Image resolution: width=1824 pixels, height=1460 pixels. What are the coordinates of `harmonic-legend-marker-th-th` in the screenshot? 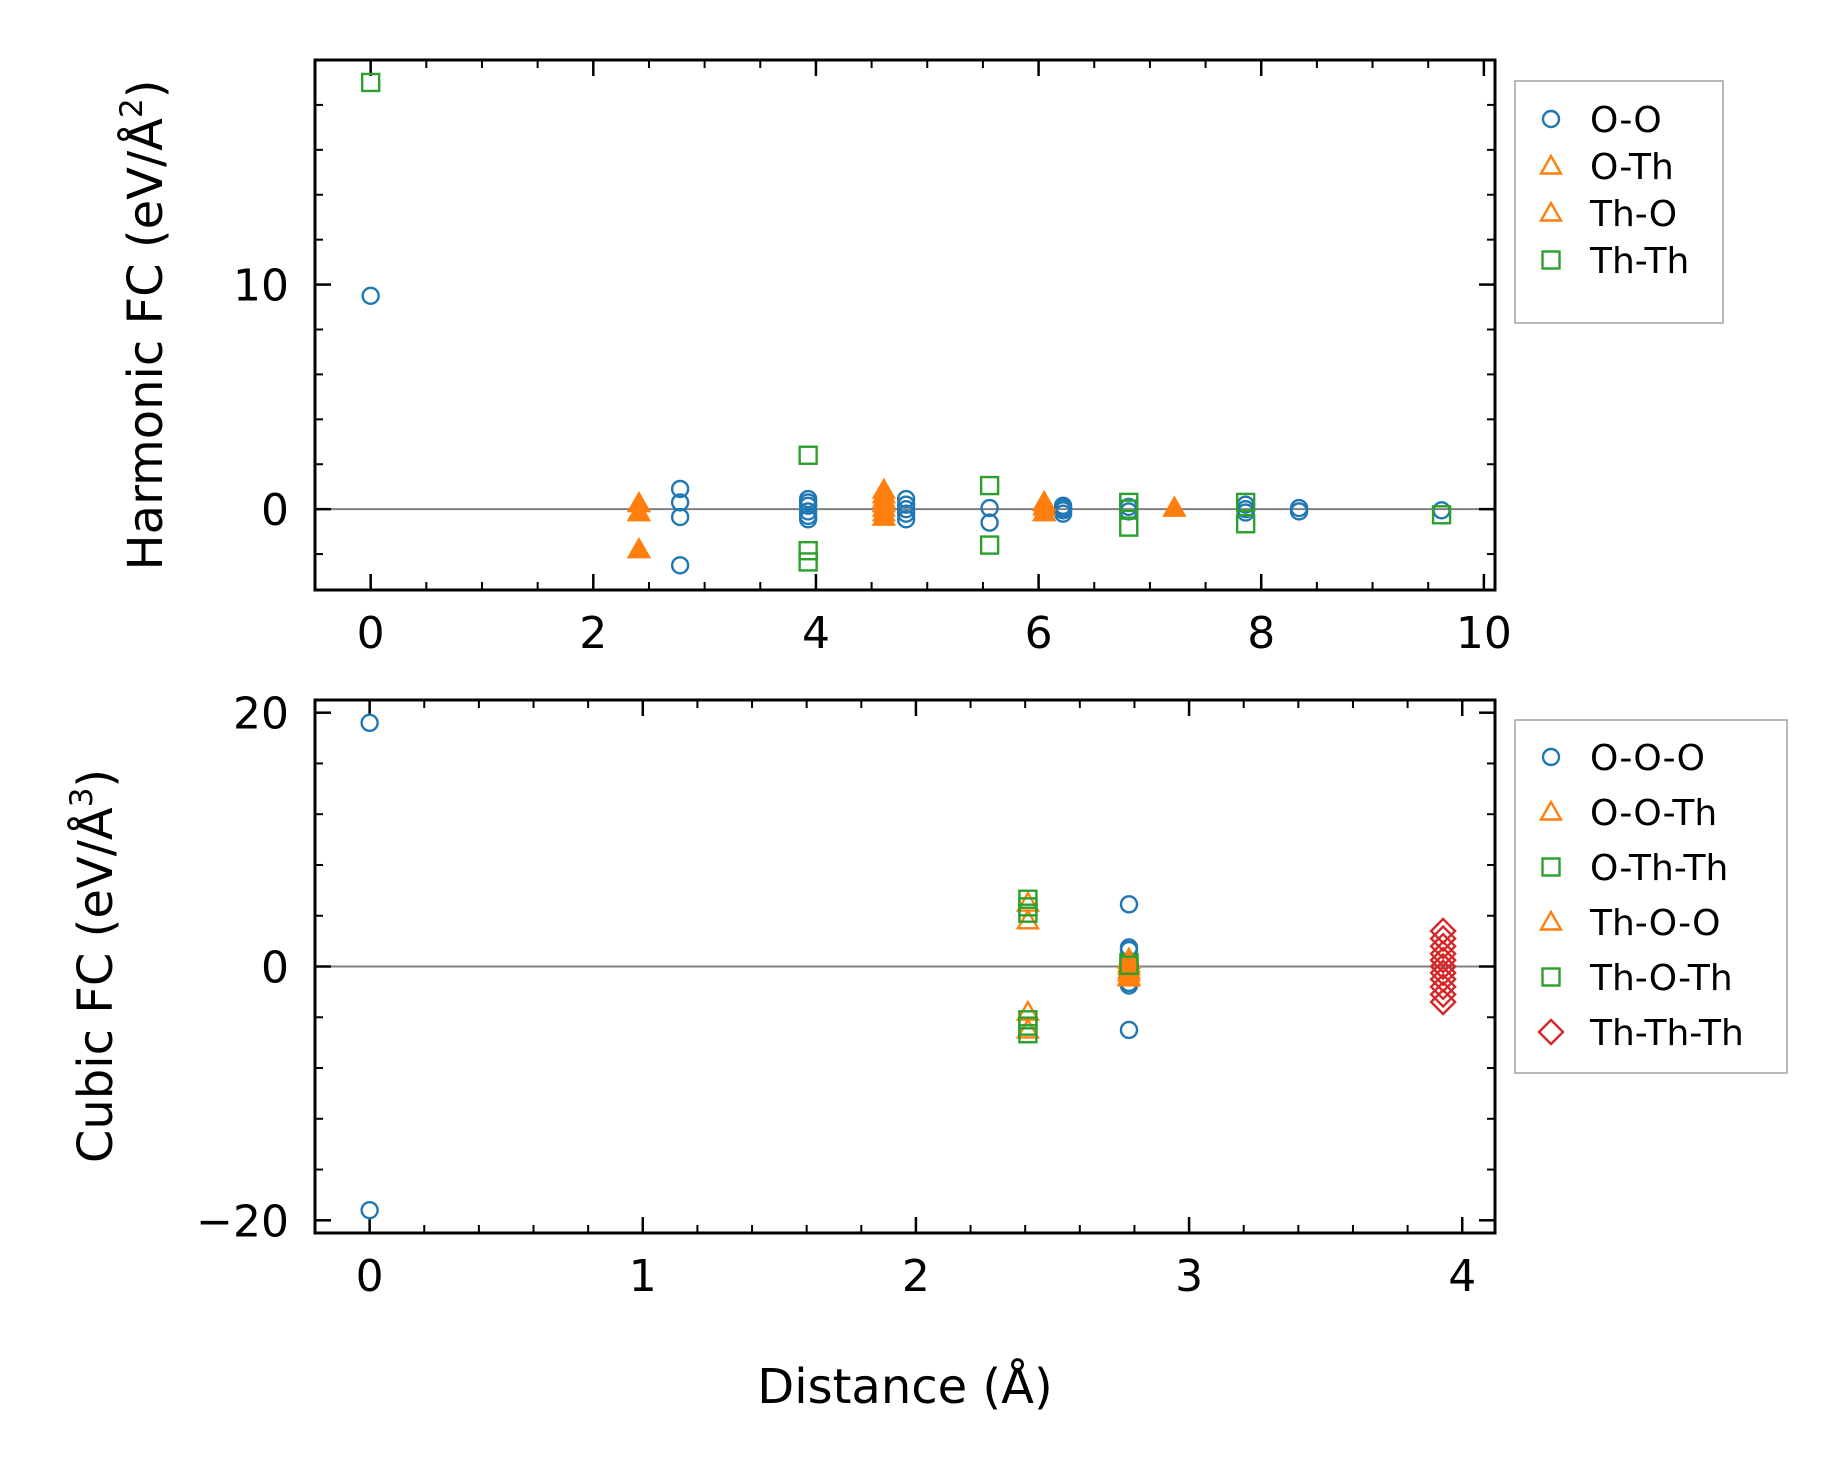 It's located at (1551, 260).